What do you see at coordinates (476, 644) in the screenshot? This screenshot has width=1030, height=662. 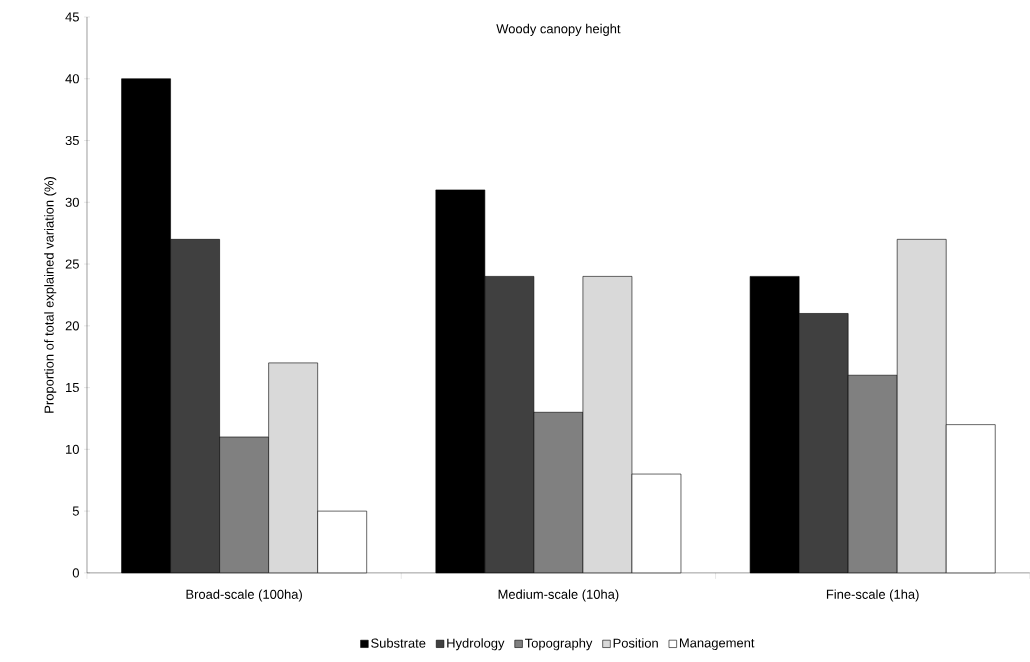 I see `legend-label: Hydrology` at bounding box center [476, 644].